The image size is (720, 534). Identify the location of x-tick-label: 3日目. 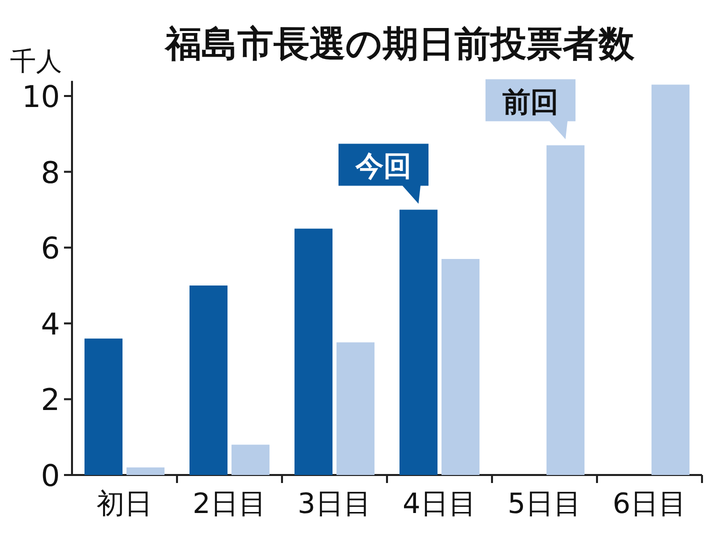
(335, 503).